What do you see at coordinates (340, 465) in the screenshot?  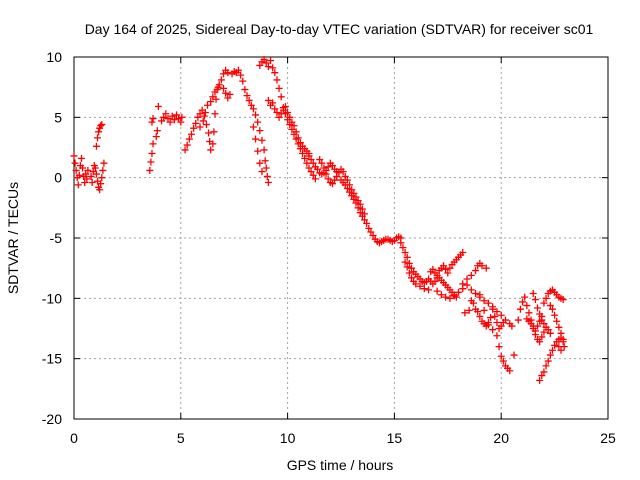 I see `x-axis-label: GPS time / hours` at bounding box center [340, 465].